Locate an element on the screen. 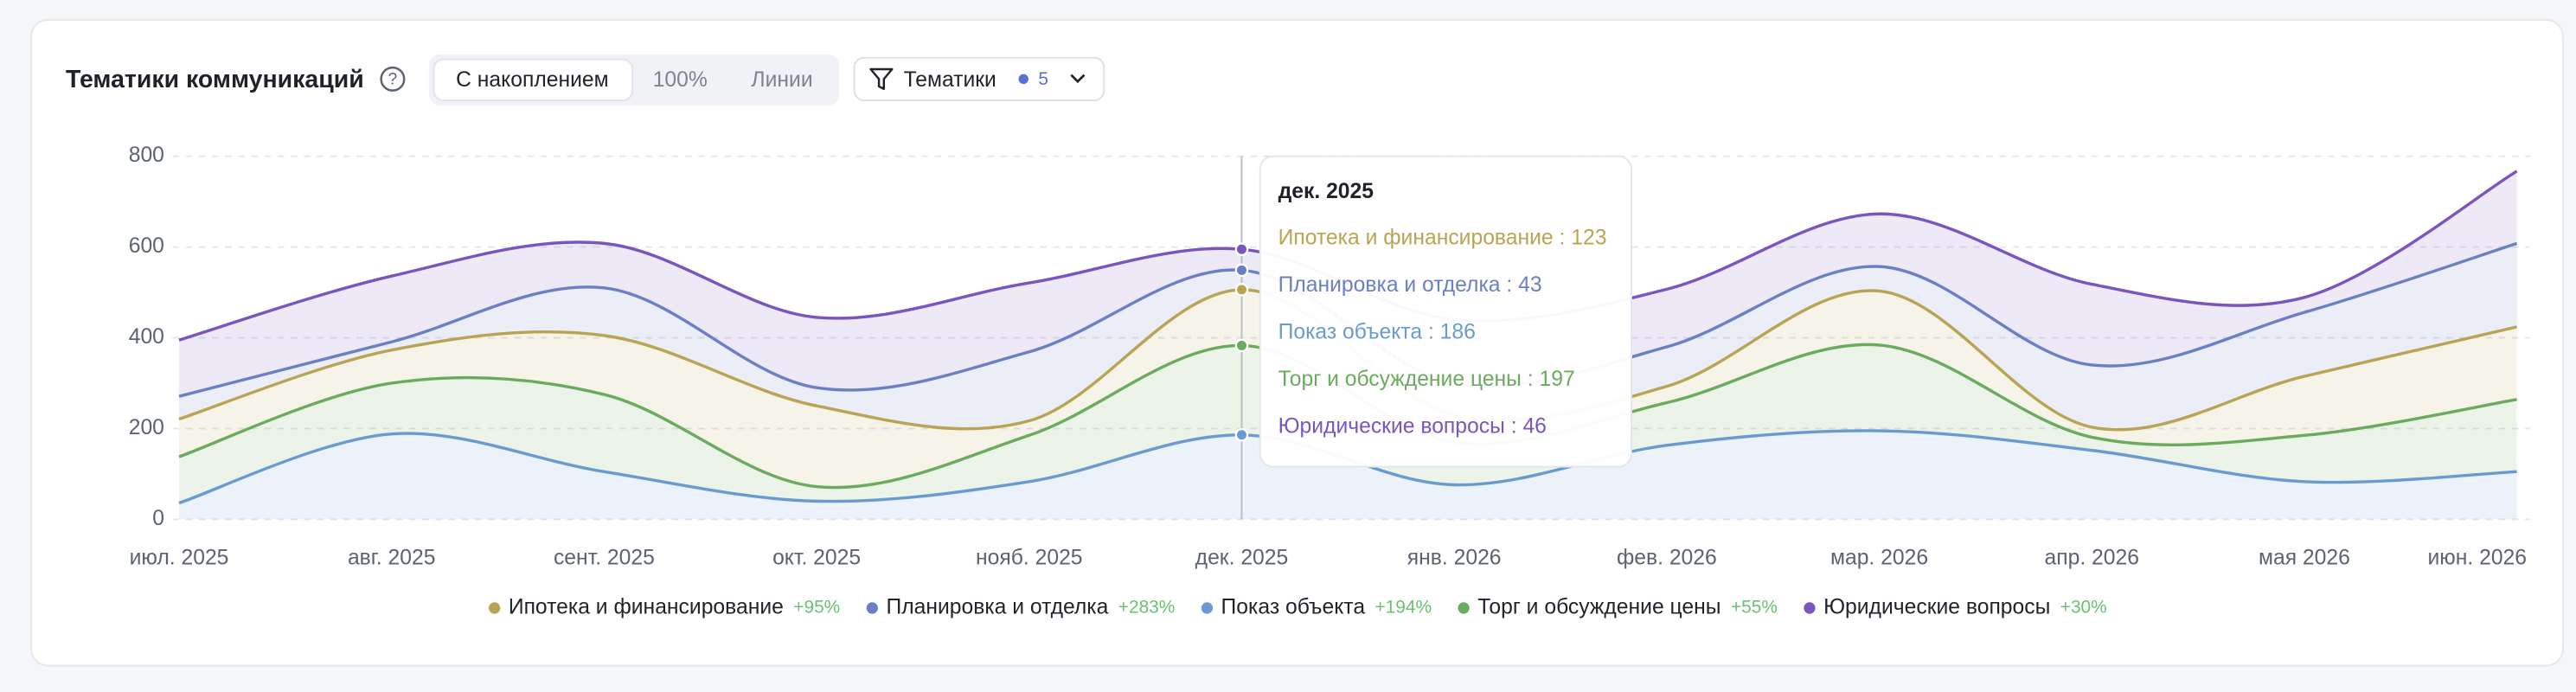 This screenshot has height=692, width=2576. legend-label: Ипотека и финансирование is located at coordinates (646, 606).